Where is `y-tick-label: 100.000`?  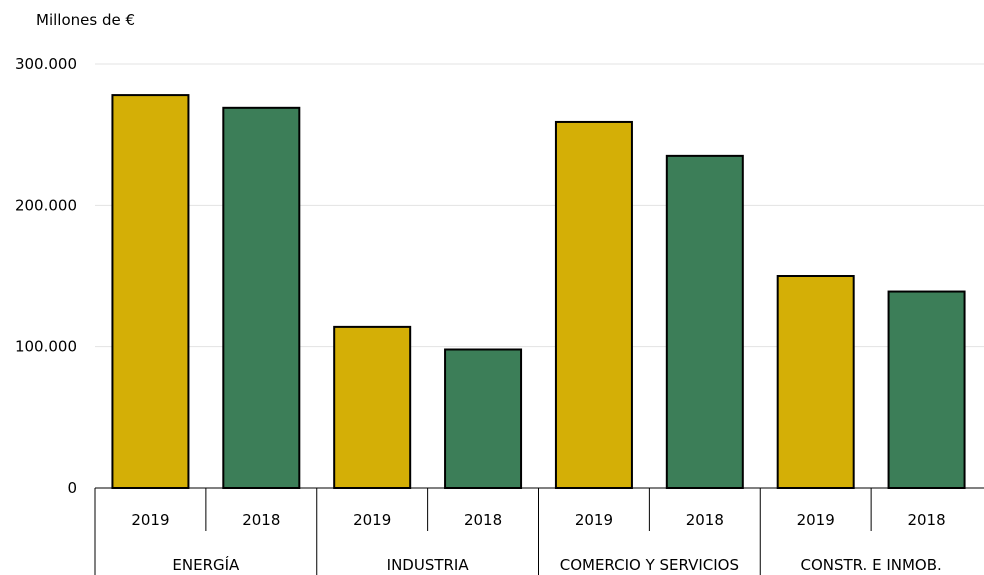 y-tick-label: 100.000 is located at coordinates (46, 347).